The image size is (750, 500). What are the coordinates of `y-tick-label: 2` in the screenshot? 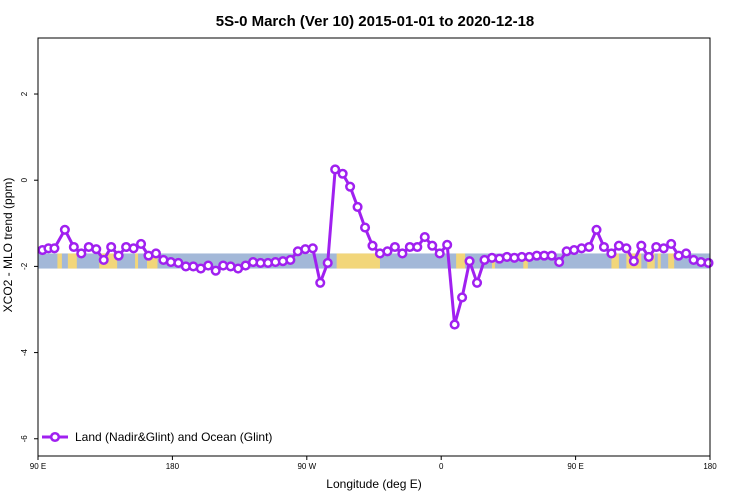 It's located at (24, 93).